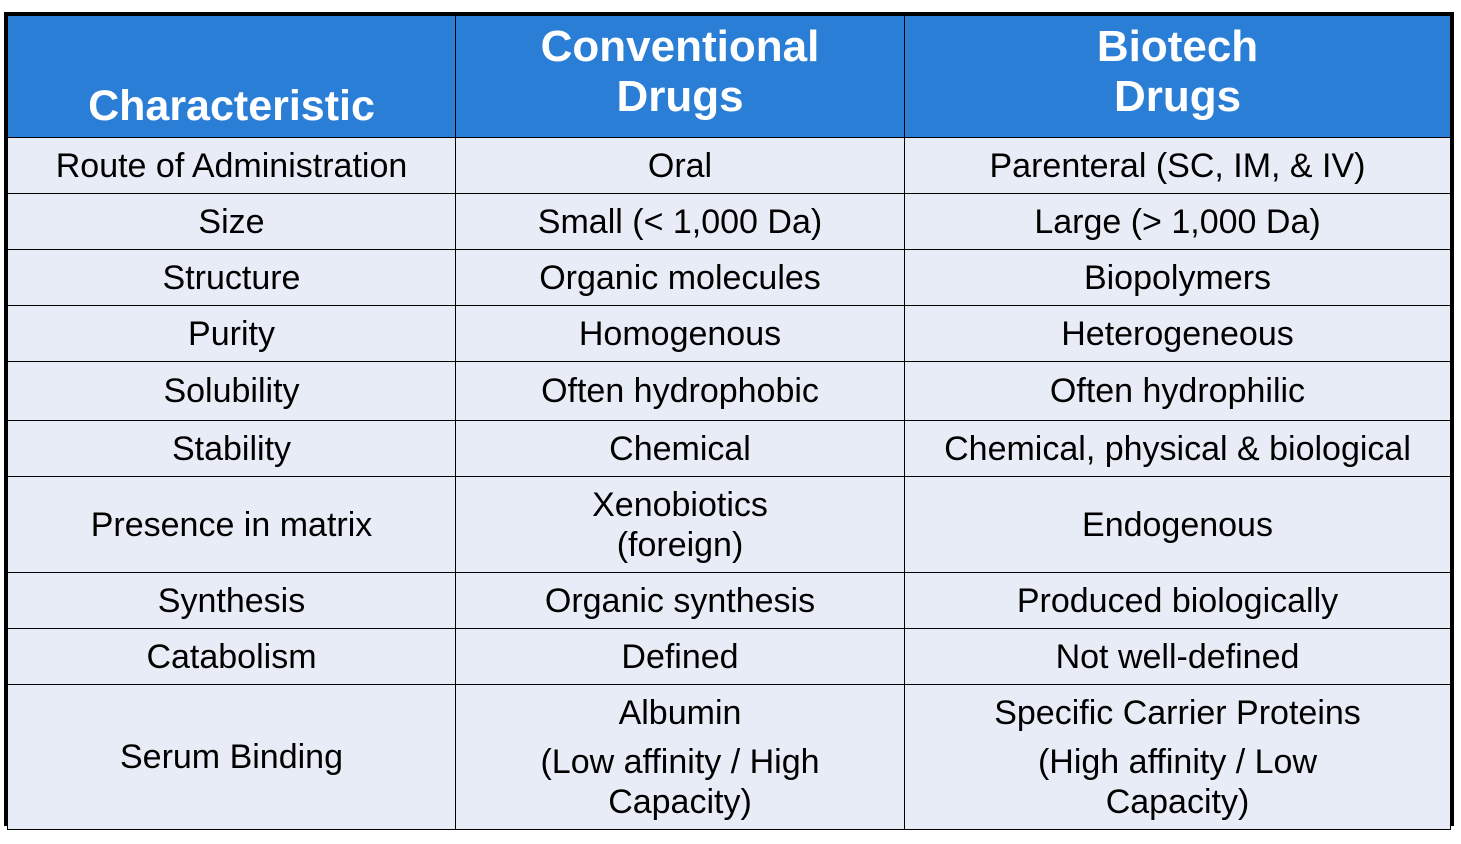 This screenshot has height=844, width=1461. I want to click on cell-conventional: Chemical, so click(680, 448).